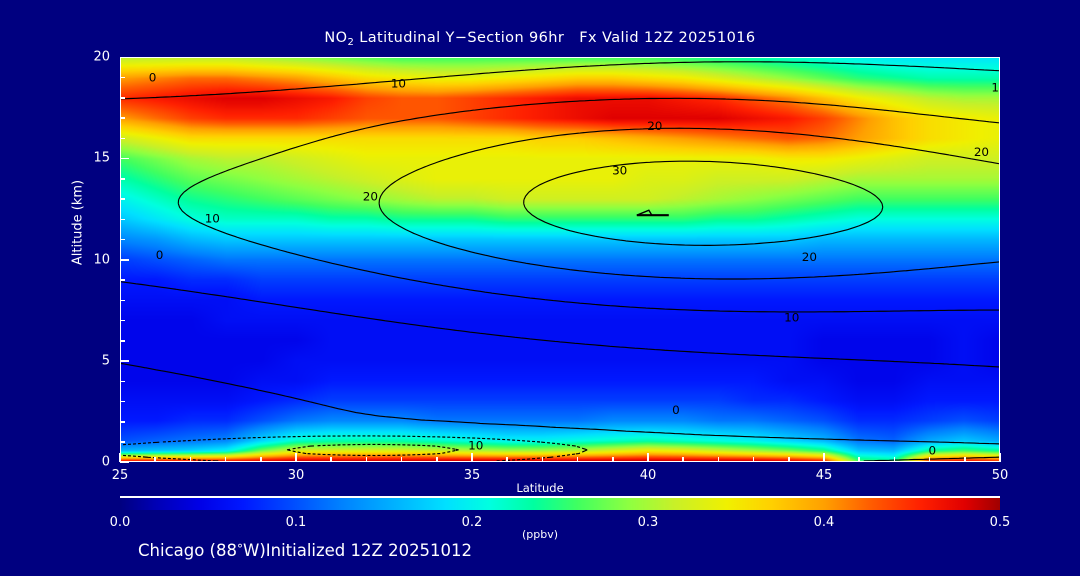 The width and height of the screenshot is (1080, 576). What do you see at coordinates (105, 361) in the screenshot?
I see `y-tick-label: 5` at bounding box center [105, 361].